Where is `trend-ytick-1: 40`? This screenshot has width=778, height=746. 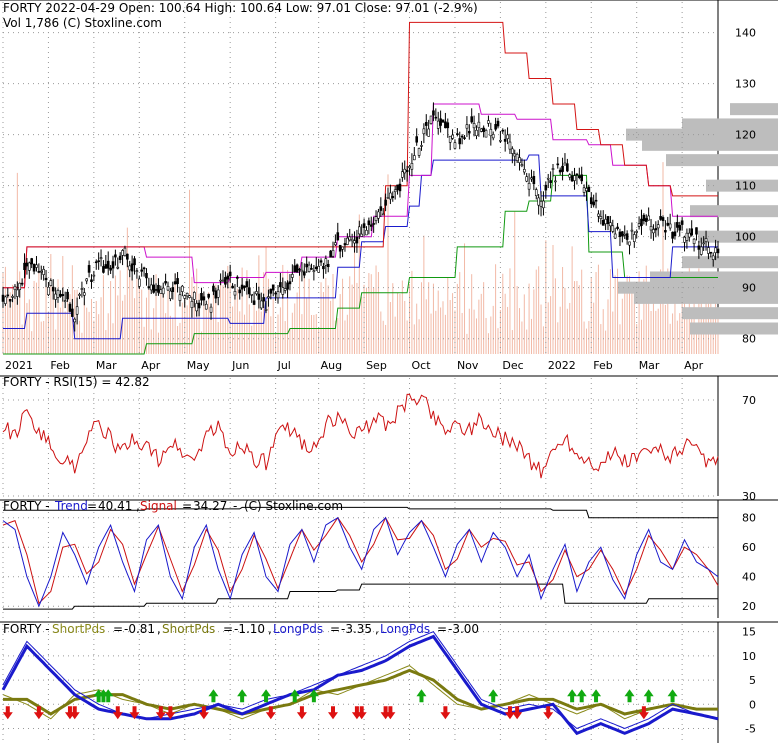
trend-ytick-1: 40 is located at coordinates (749, 577).